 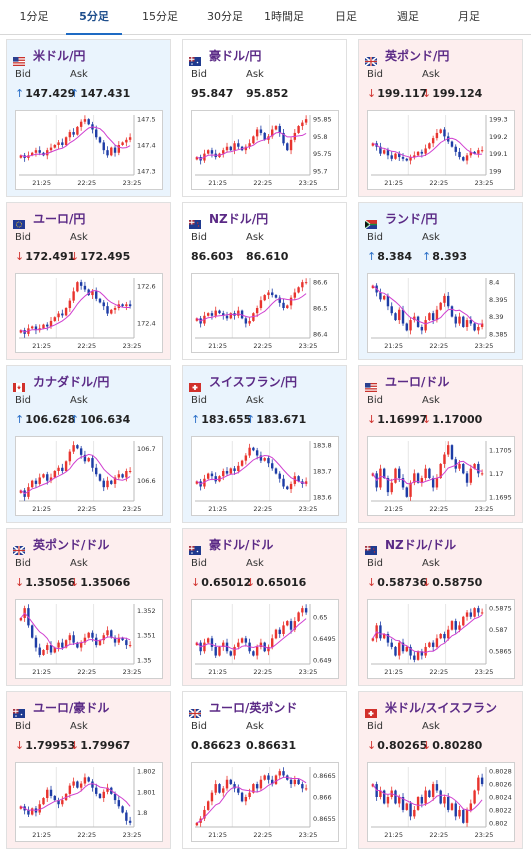 What do you see at coordinates (34, 16) in the screenshot?
I see `tab-timeframe-0: 1分足` at bounding box center [34, 16].